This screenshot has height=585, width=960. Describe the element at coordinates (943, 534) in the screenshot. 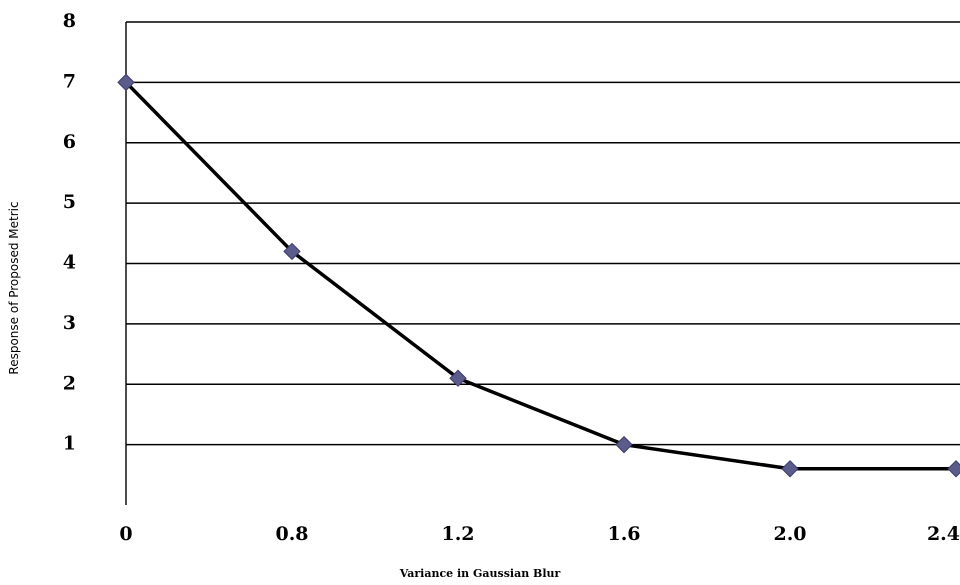

I see `x-tick-label: 2.4` at that location.